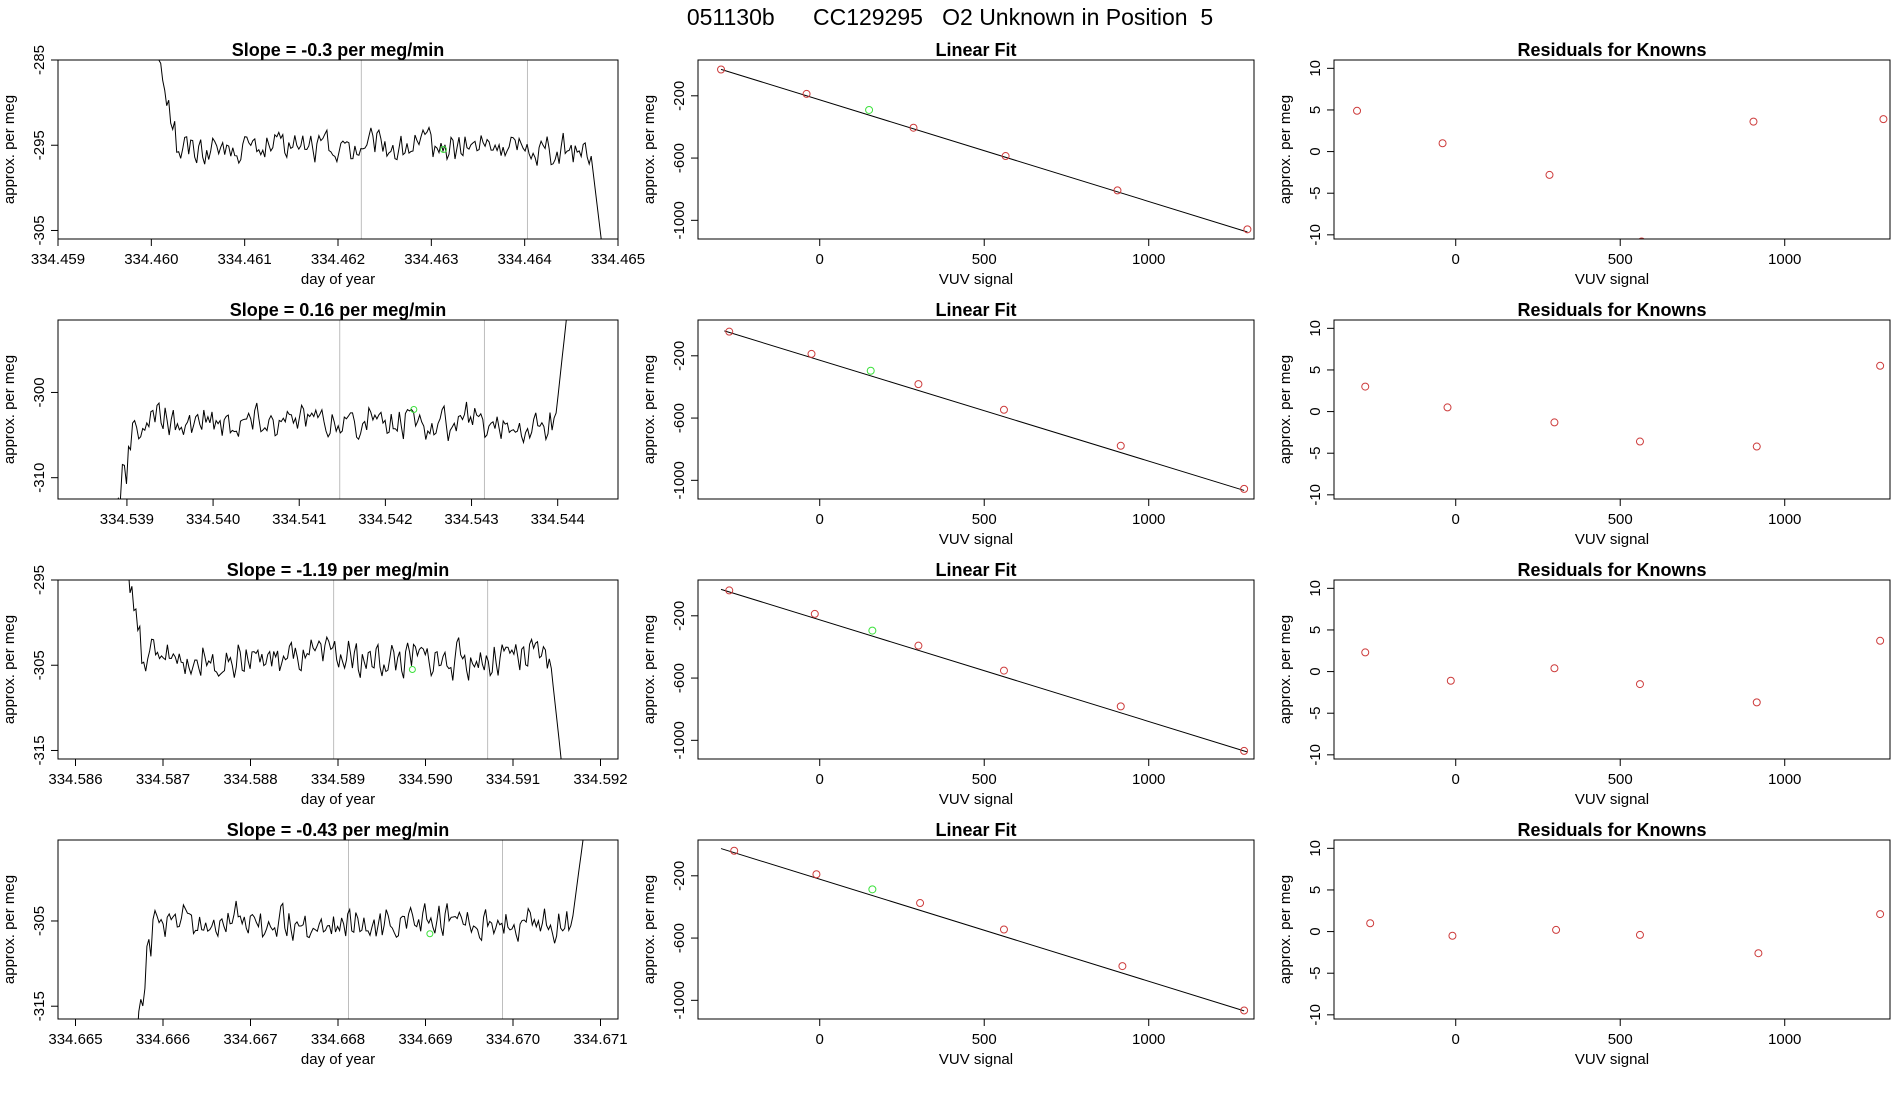  I want to click on x-tick-label: 334.463, so click(431, 259).